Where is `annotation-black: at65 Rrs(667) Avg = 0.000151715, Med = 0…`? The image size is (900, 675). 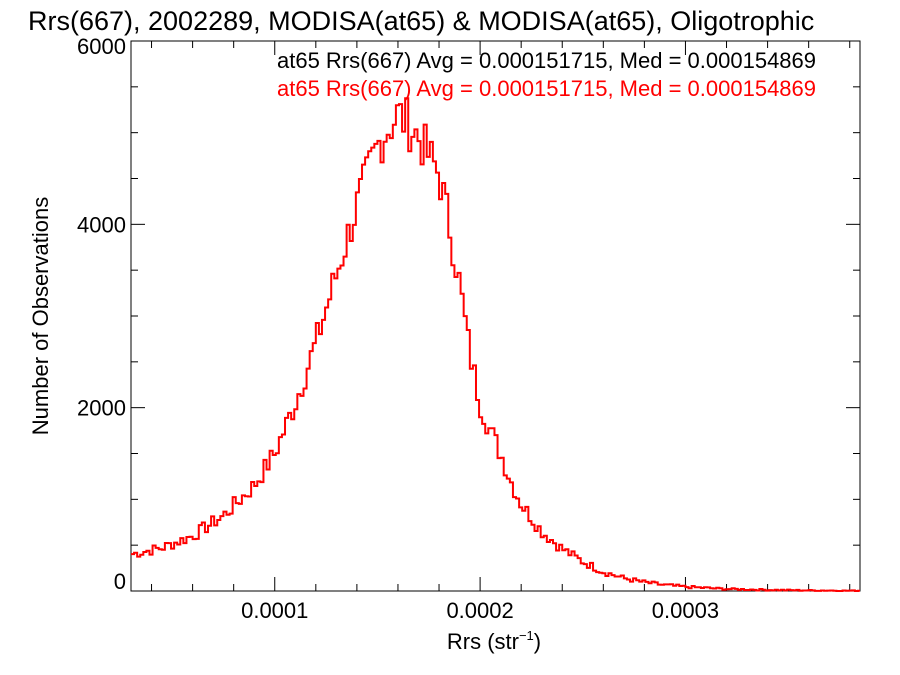
annotation-black: at65 Rrs(667) Avg = 0.000151715, Med = 0… is located at coordinates (546, 60).